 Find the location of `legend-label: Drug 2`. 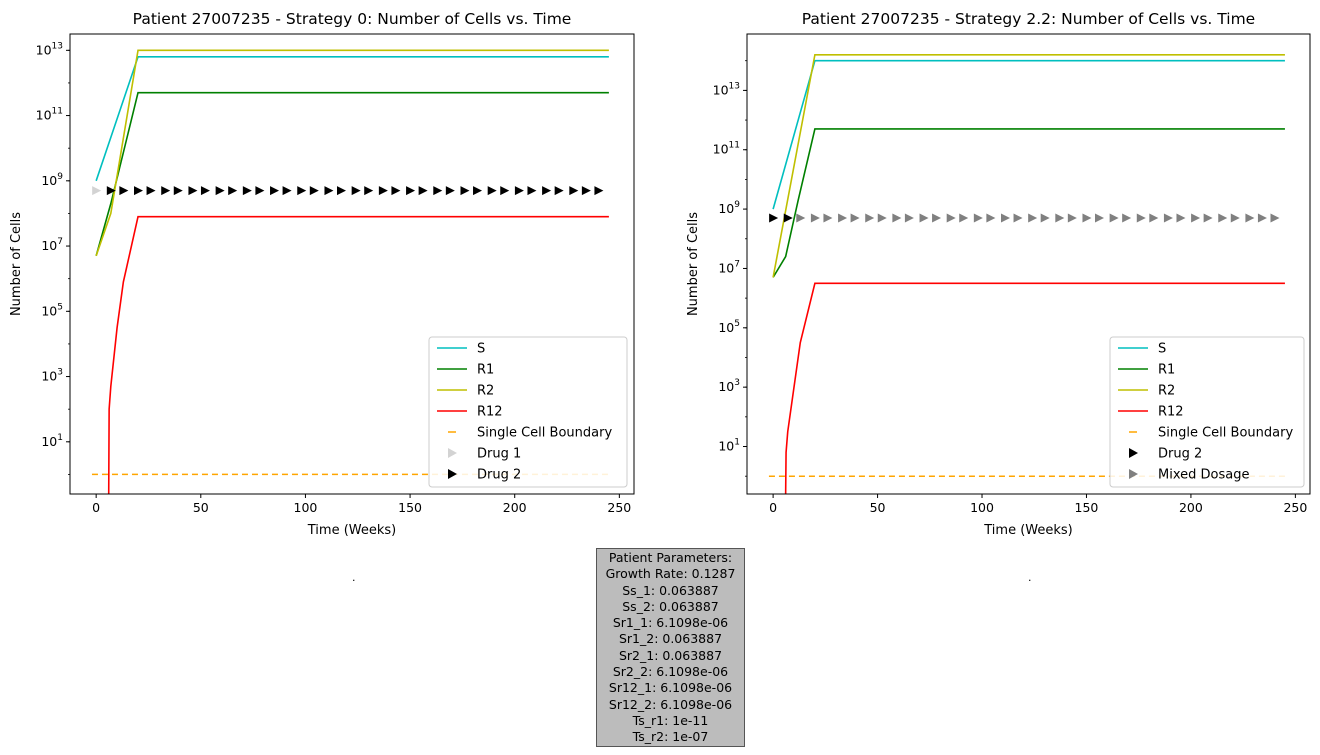

legend-label: Drug 2 is located at coordinates (499, 475).